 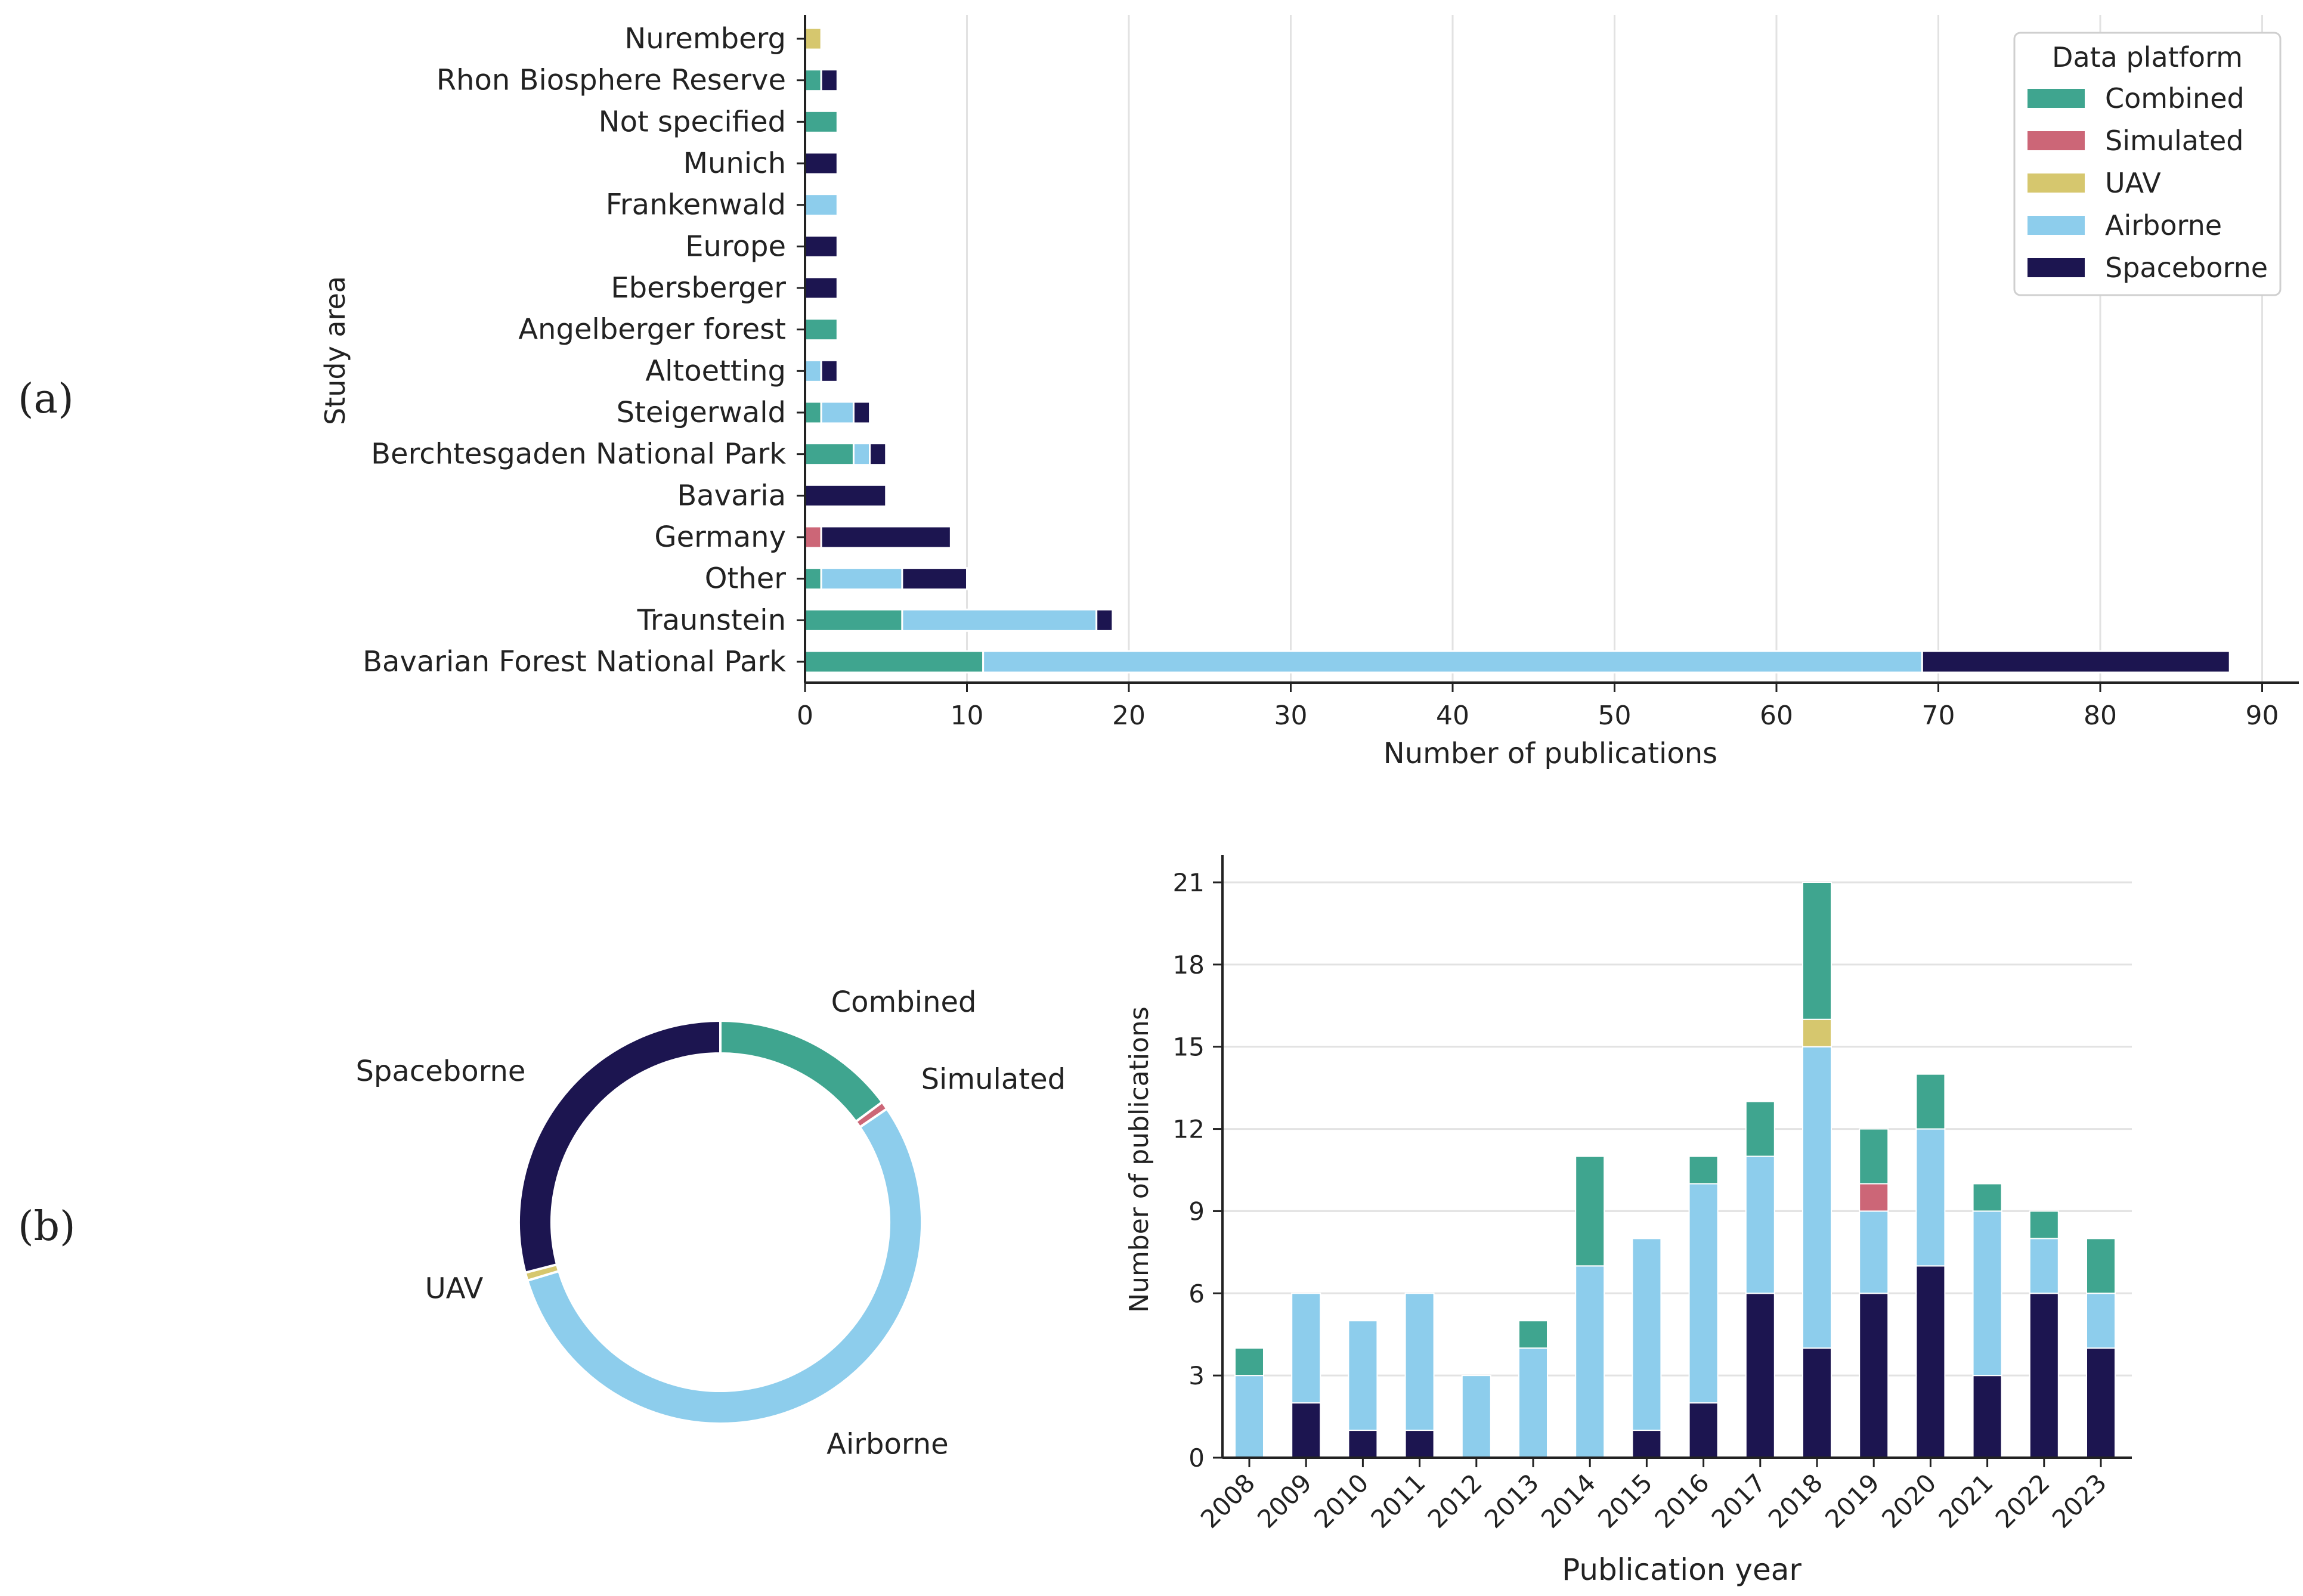 What do you see at coordinates (724, 1266) in the screenshot?
I see `donut-slice-airborne` at bounding box center [724, 1266].